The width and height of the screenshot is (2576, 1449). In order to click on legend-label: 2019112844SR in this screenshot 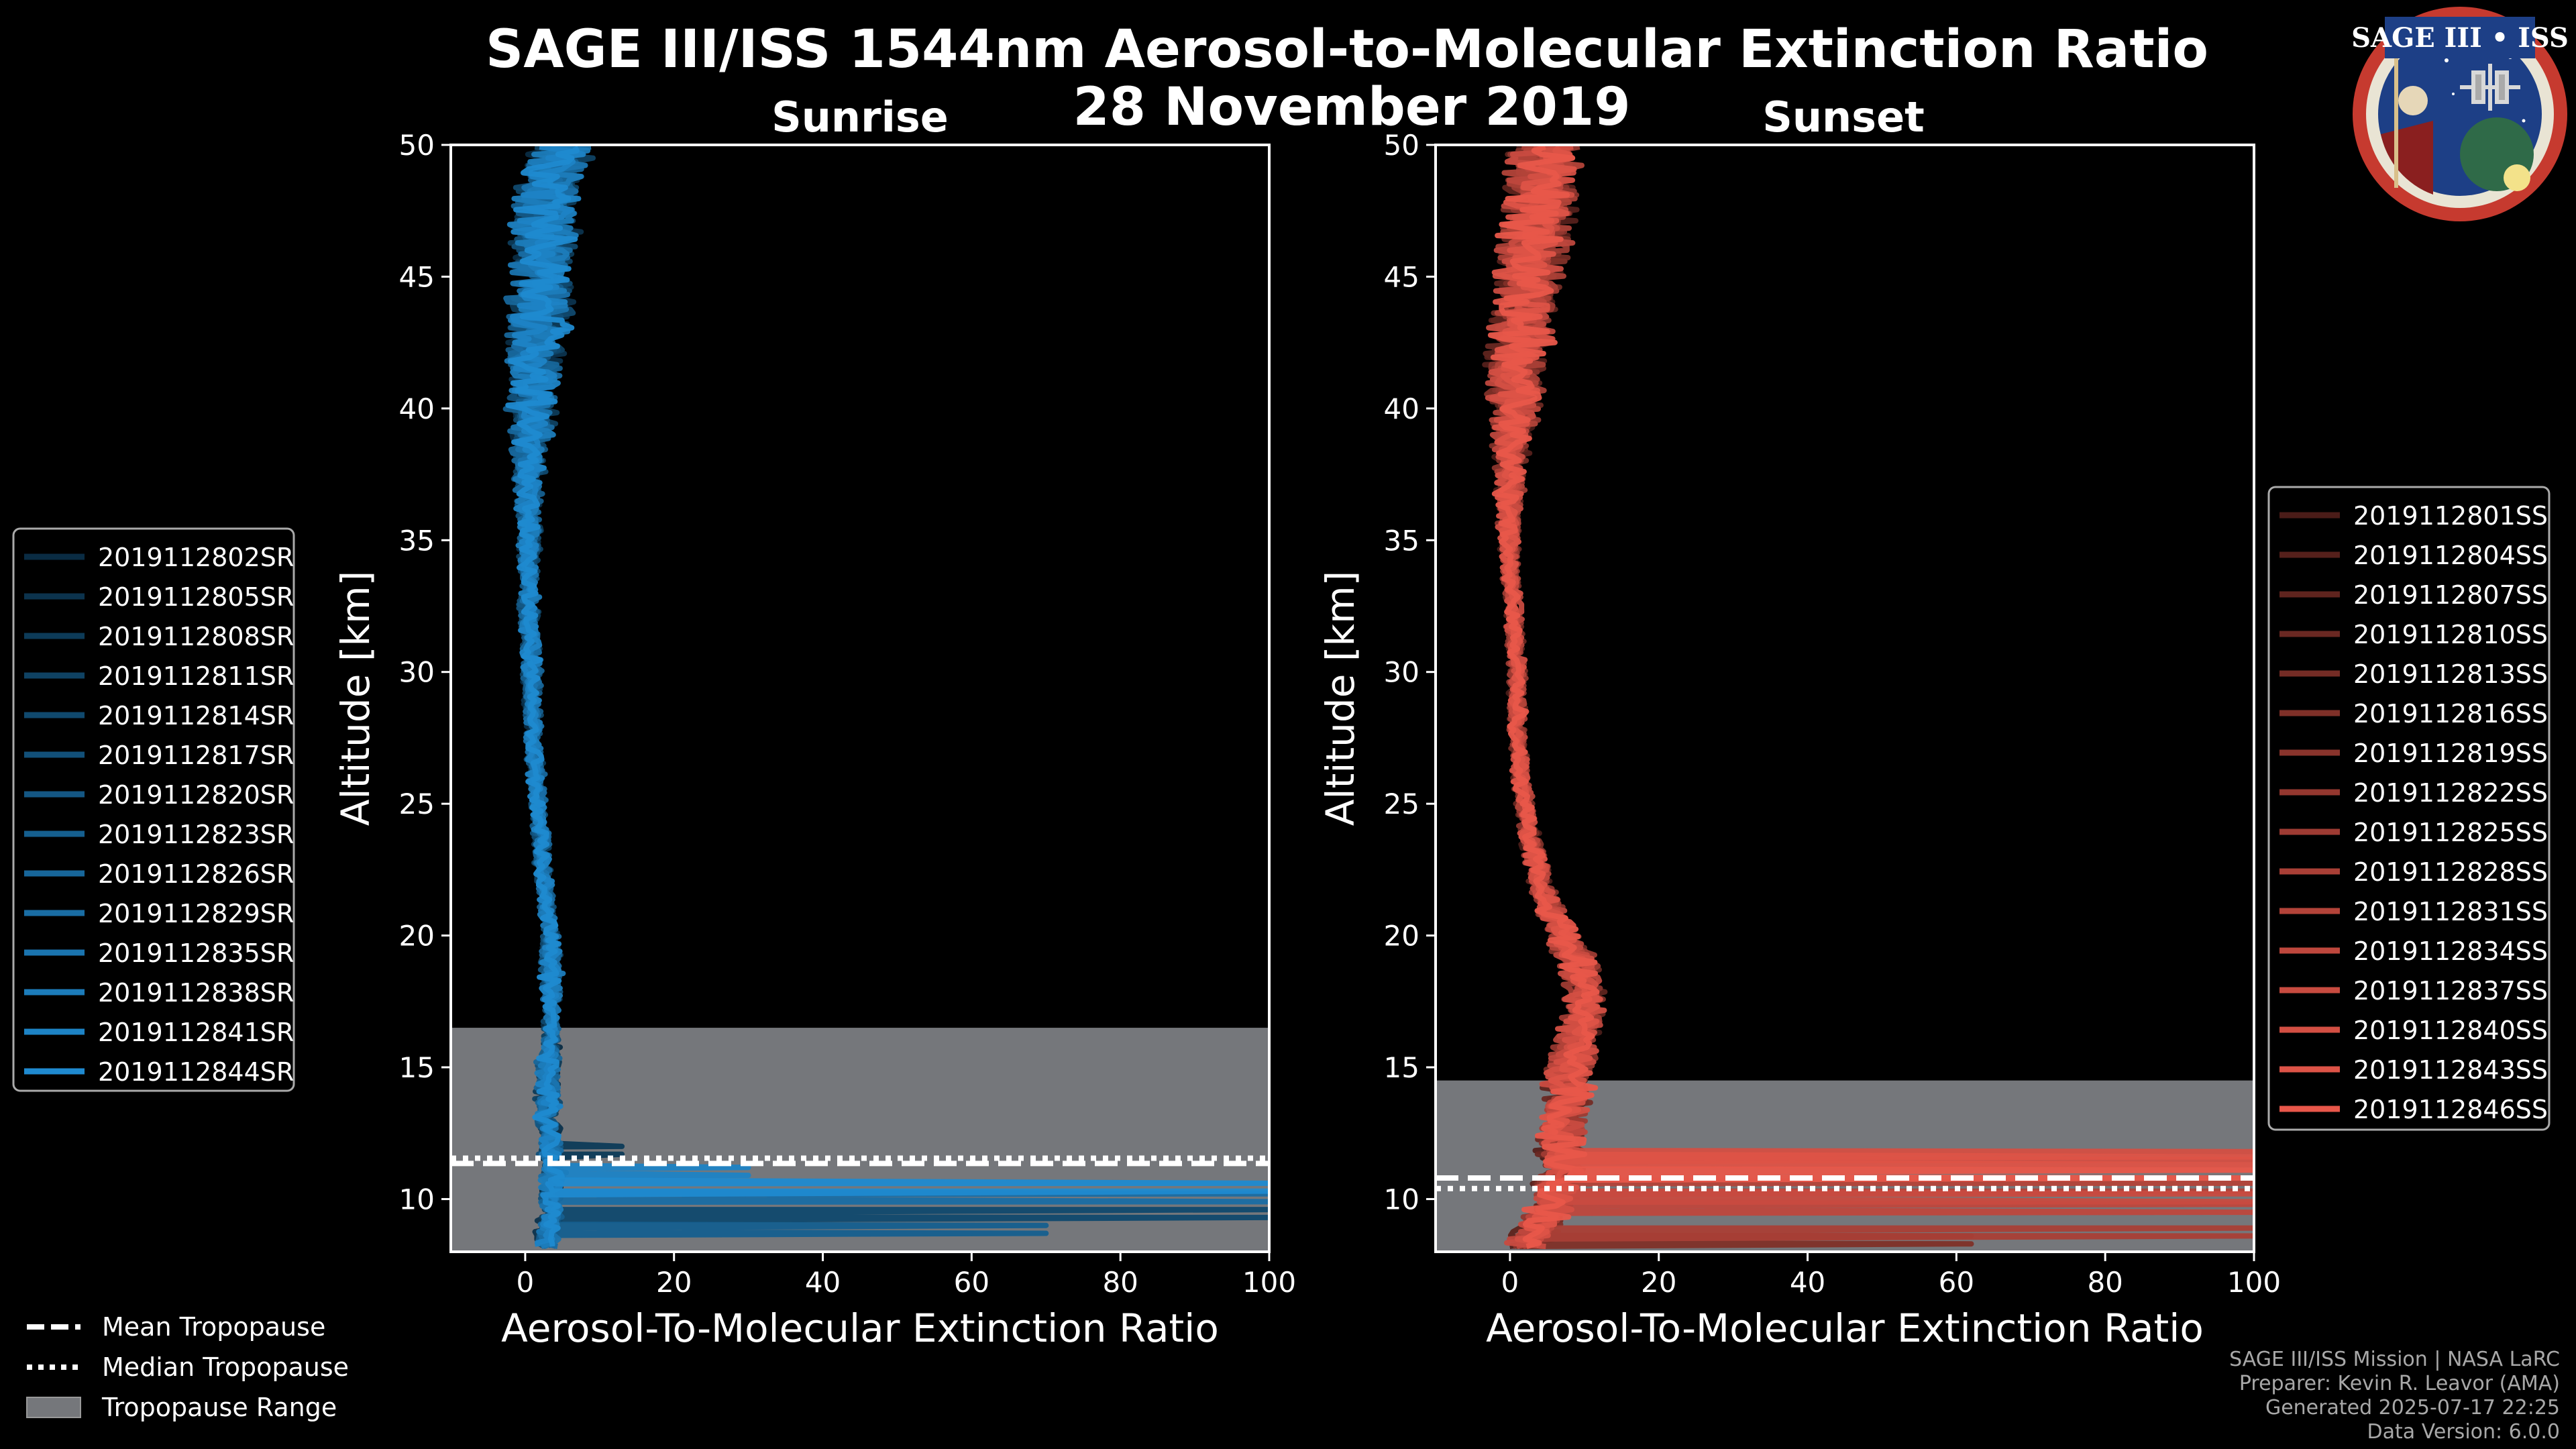, I will do `click(196, 1072)`.